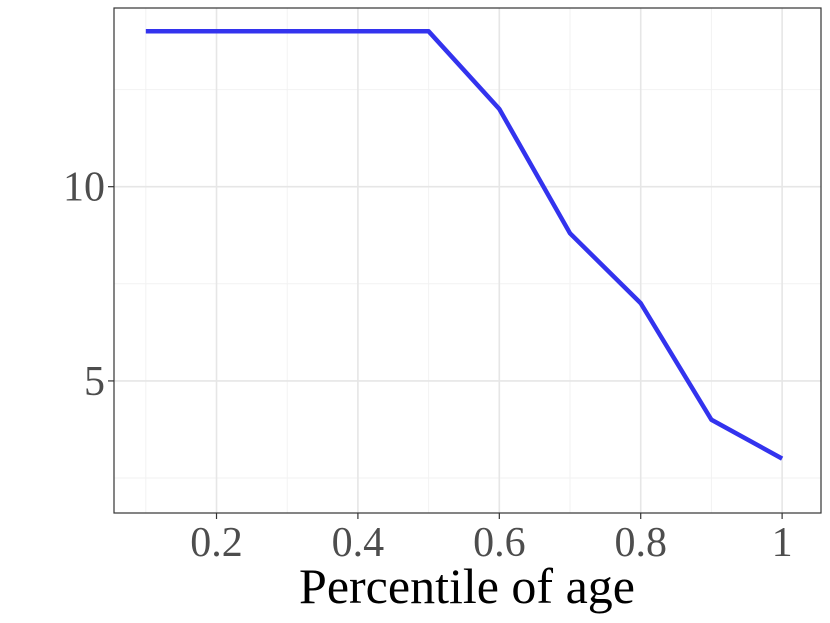 Image resolution: width=830 pixels, height=623 pixels. What do you see at coordinates (782, 543) in the screenshot?
I see `x-tick-label: 1` at bounding box center [782, 543].